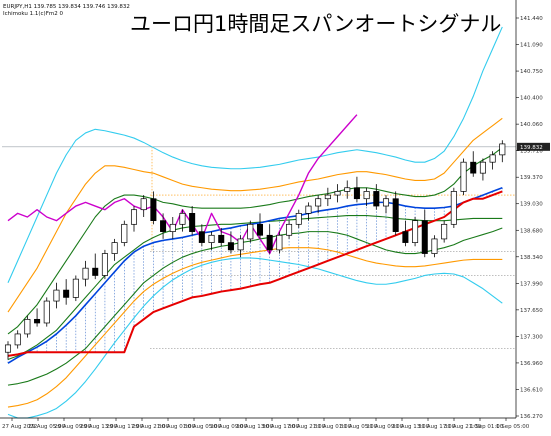 The image size is (551, 436). What do you see at coordinates (531, 46) in the screenshot?
I see `price-tick-label: 141.090` at bounding box center [531, 46].